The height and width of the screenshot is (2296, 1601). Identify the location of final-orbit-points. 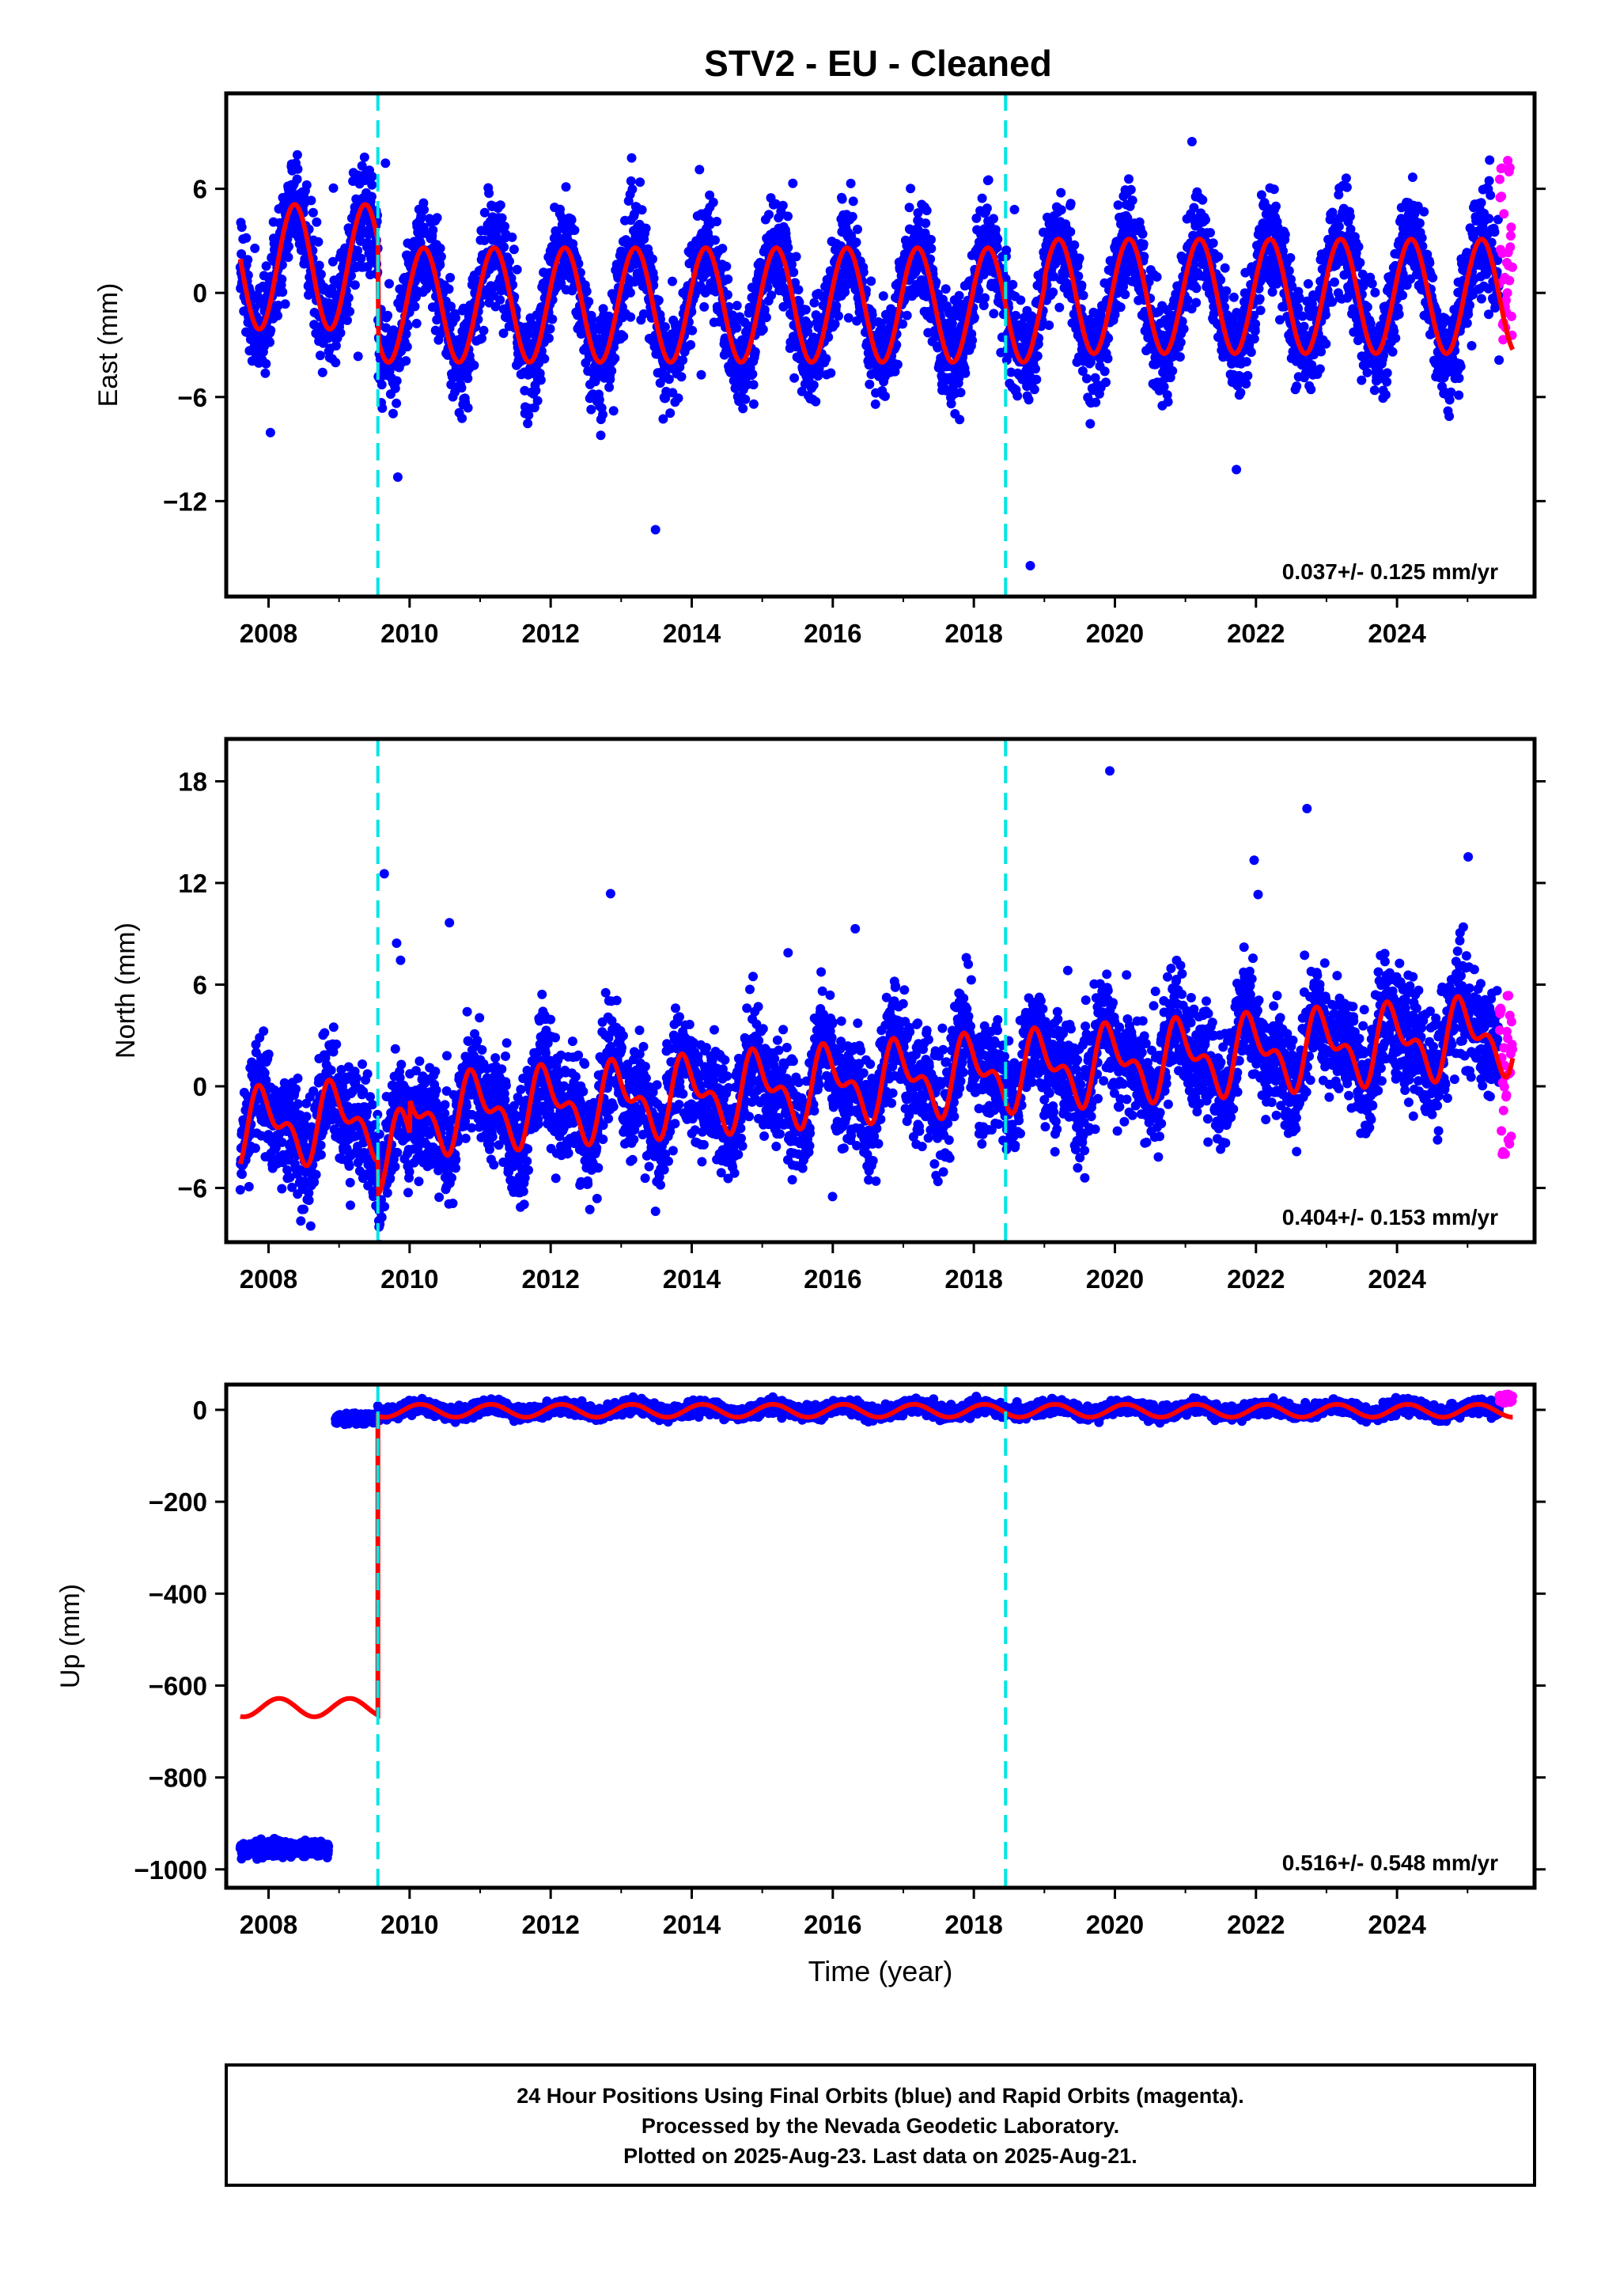
(870, 353).